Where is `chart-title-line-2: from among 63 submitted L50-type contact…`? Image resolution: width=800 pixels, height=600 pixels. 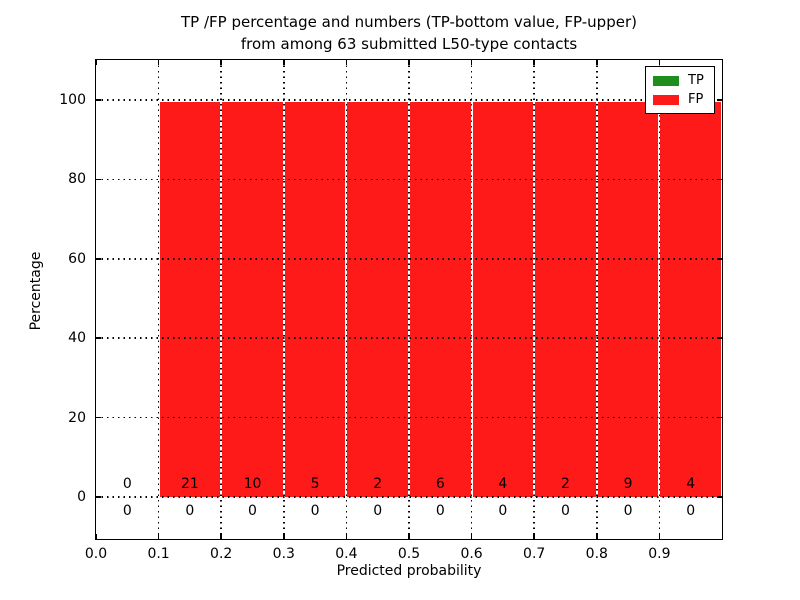
chart-title-line-2: from among 63 submitted L50-type contact… is located at coordinates (409, 44).